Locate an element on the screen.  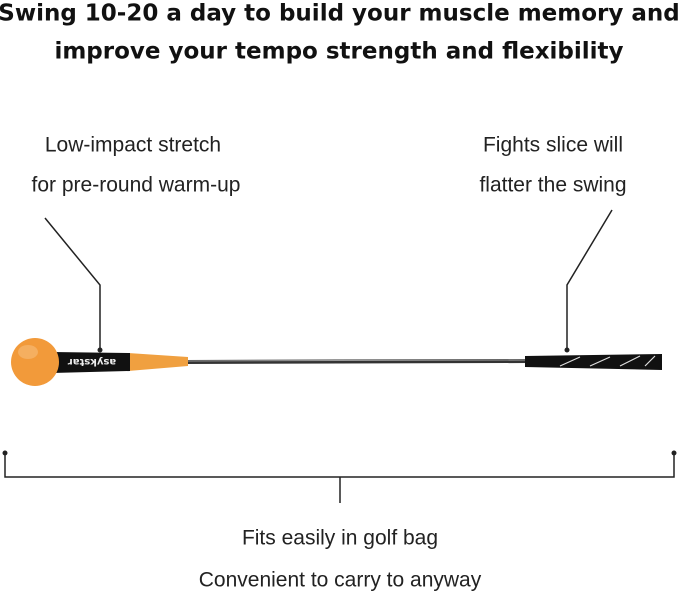
shaft is located at coordinates (357, 361).